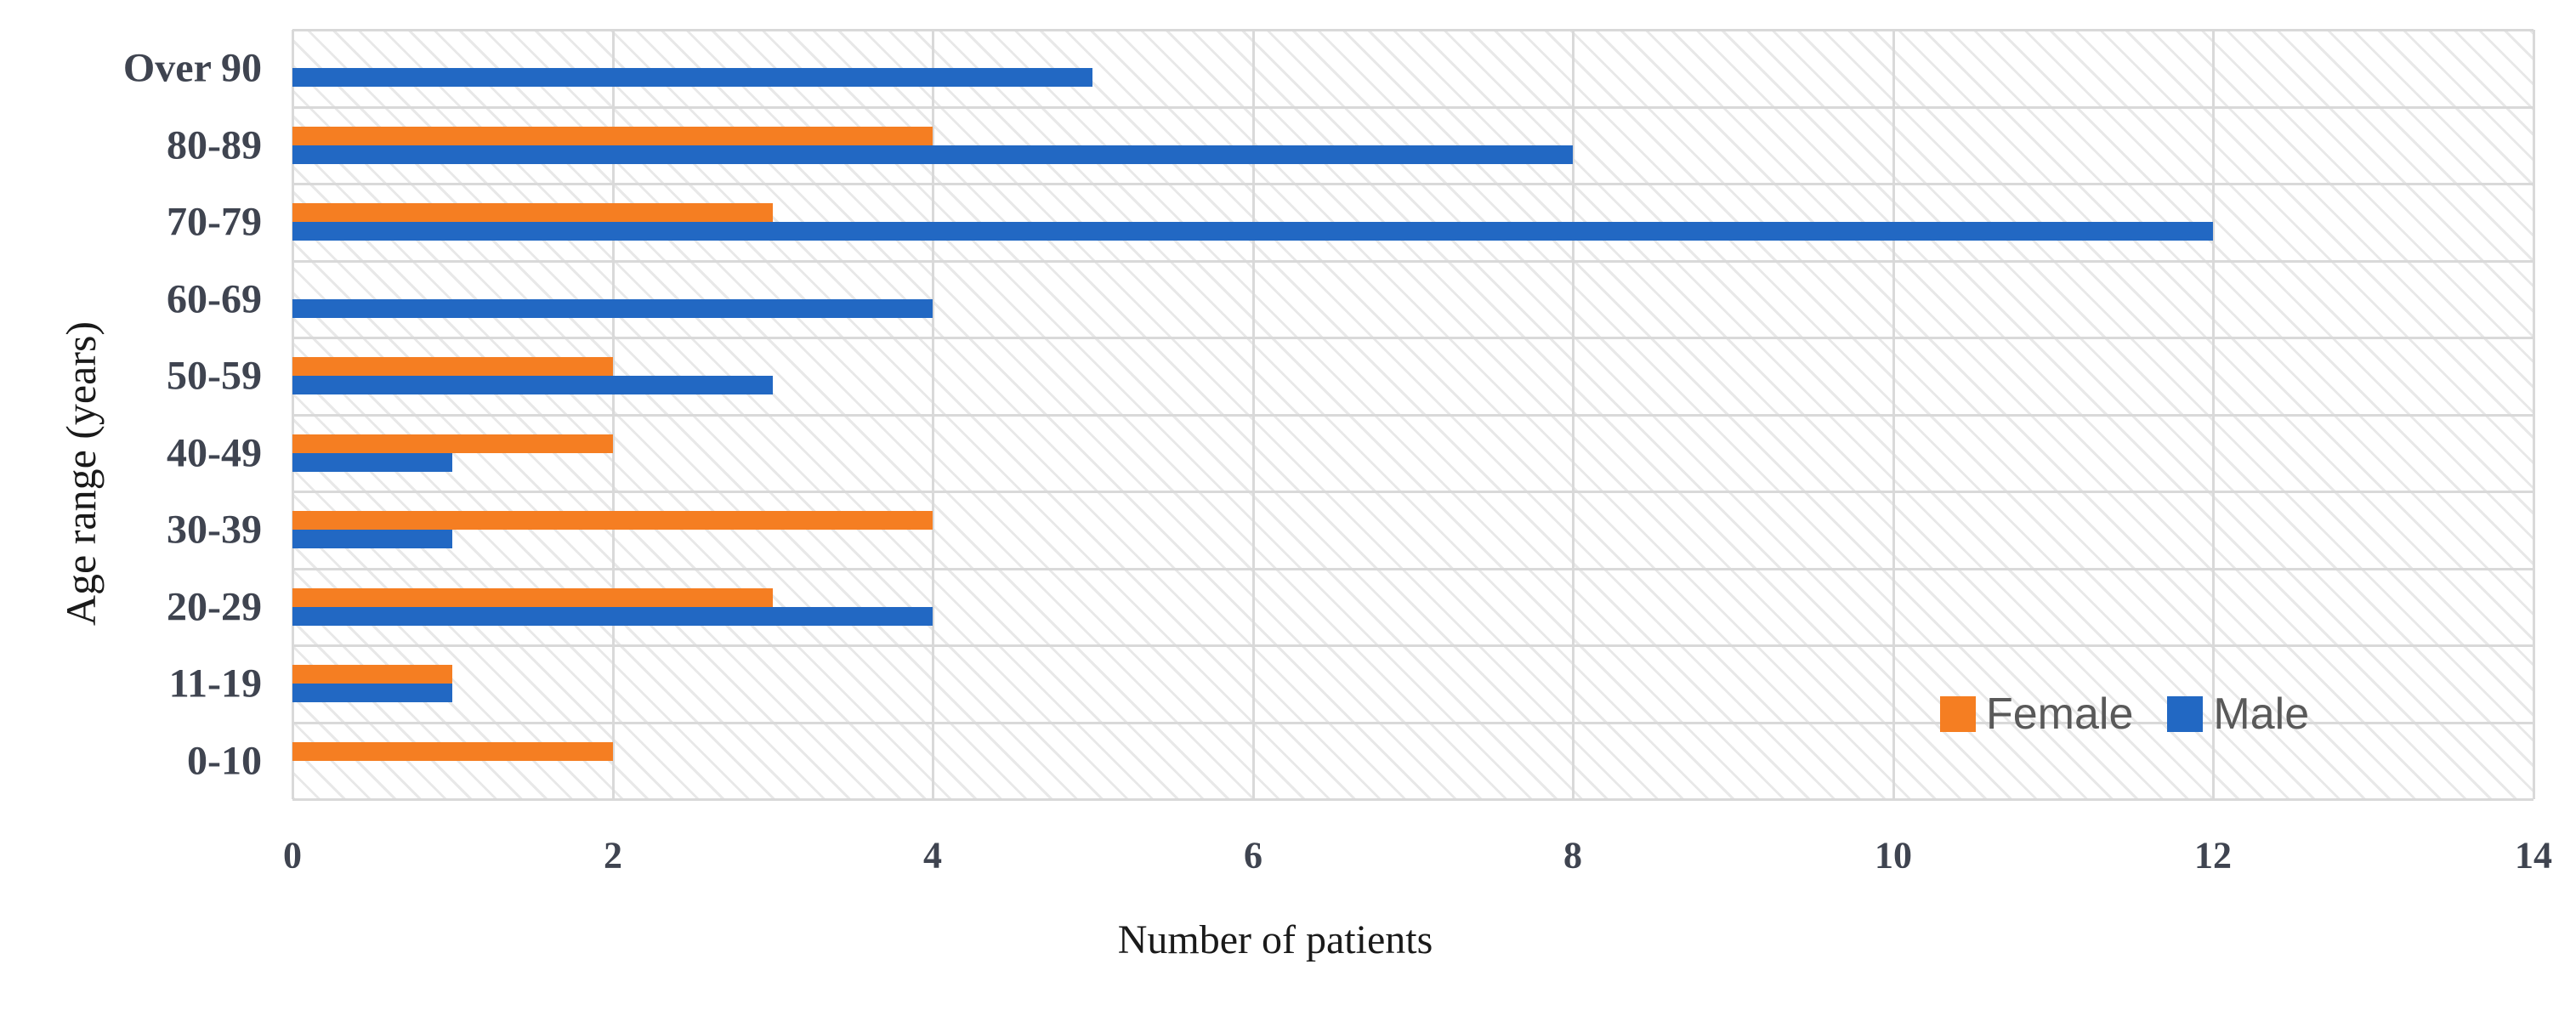 This screenshot has width=2576, height=1027. Describe the element at coordinates (2213, 855) in the screenshot. I see `x-tick-label: 12` at that location.